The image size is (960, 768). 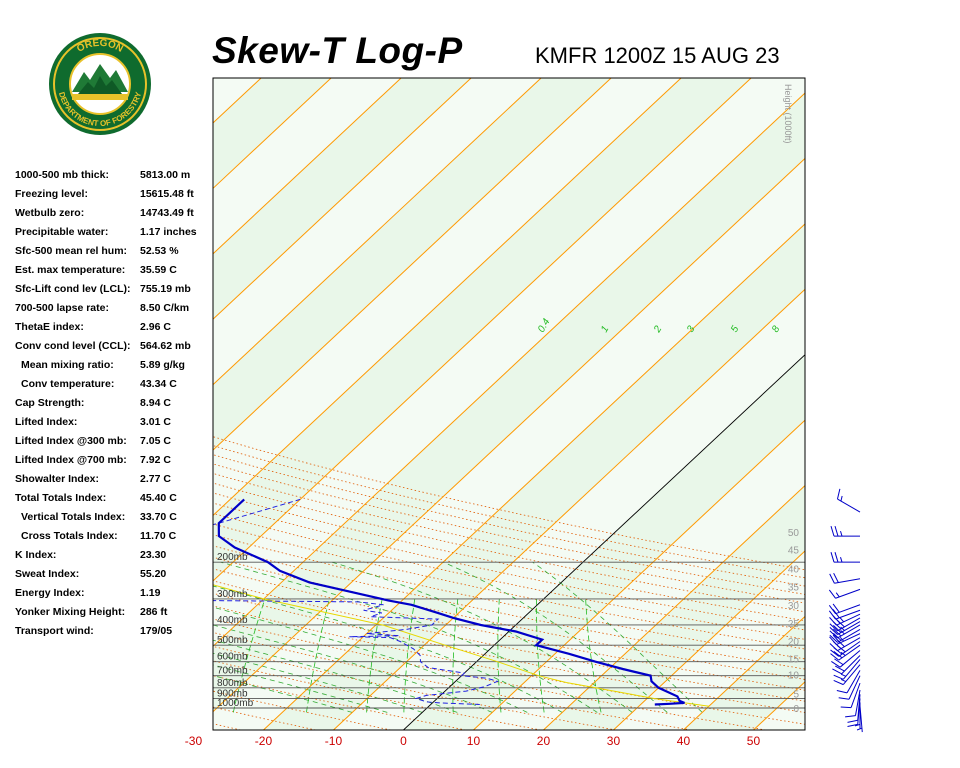 I want to click on index-label: Transport wind:, so click(x=54, y=631).